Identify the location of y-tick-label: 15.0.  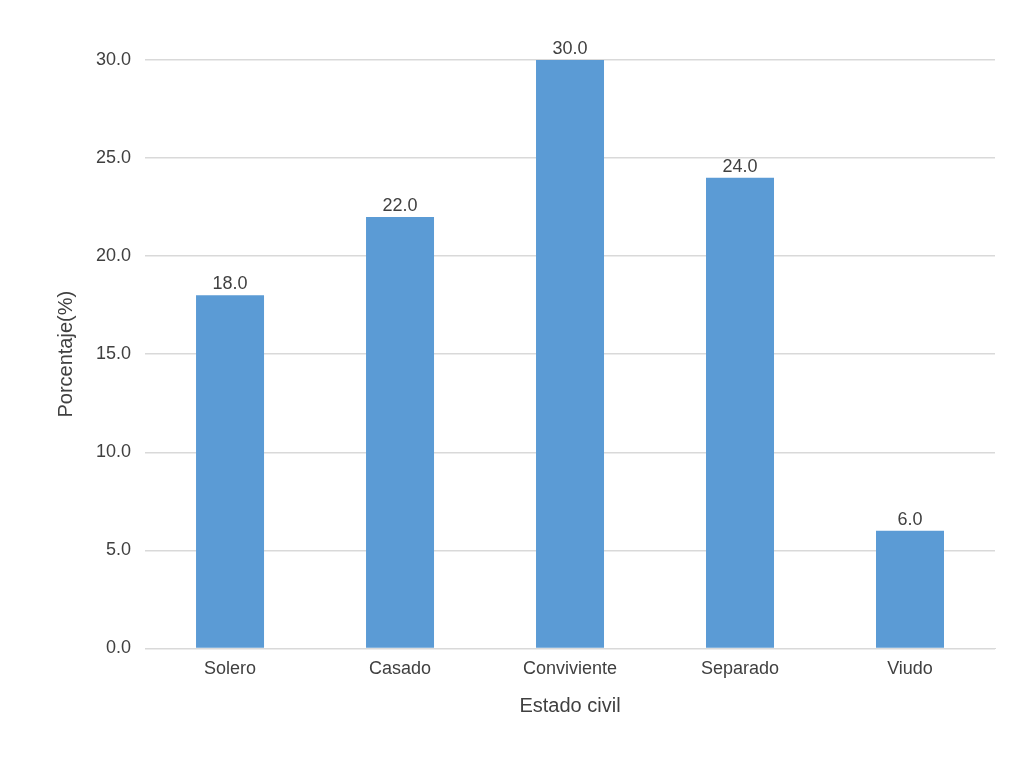
(113, 353).